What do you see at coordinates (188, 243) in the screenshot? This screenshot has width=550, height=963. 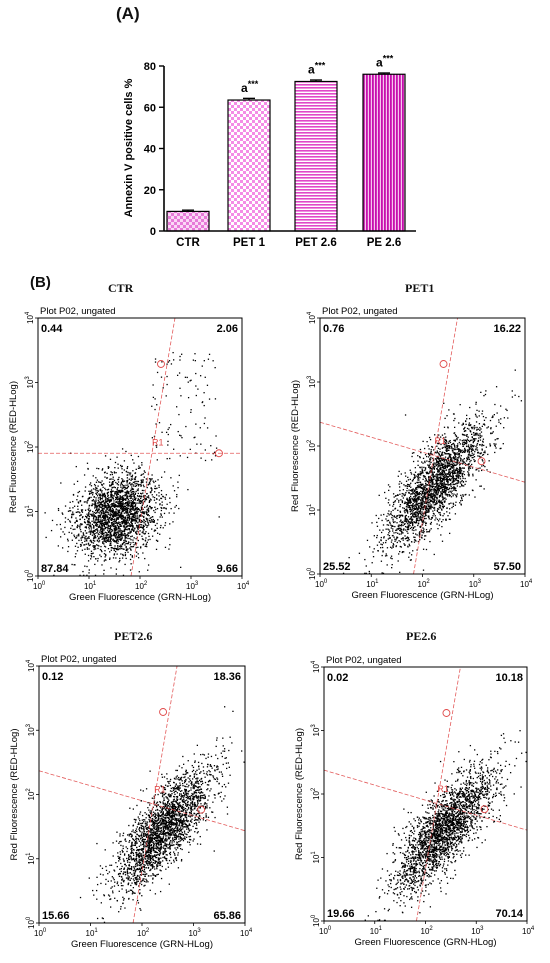 I see `bar-category-label: CTR` at bounding box center [188, 243].